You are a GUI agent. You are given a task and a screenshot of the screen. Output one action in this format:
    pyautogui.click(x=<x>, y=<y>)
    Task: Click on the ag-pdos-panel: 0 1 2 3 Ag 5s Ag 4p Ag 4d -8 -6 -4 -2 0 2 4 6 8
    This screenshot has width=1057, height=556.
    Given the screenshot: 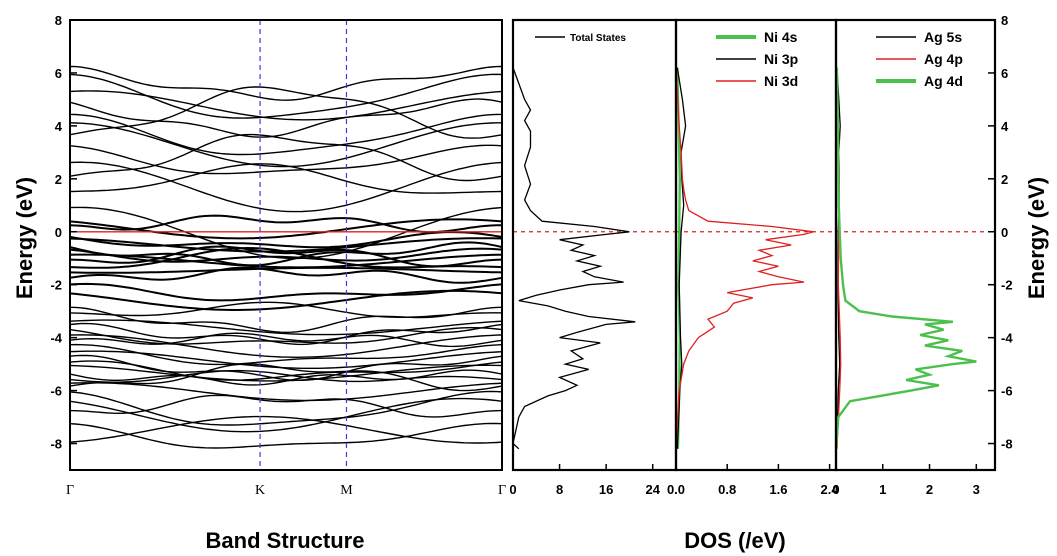 What is the action you would take?
    pyautogui.click(x=922, y=255)
    